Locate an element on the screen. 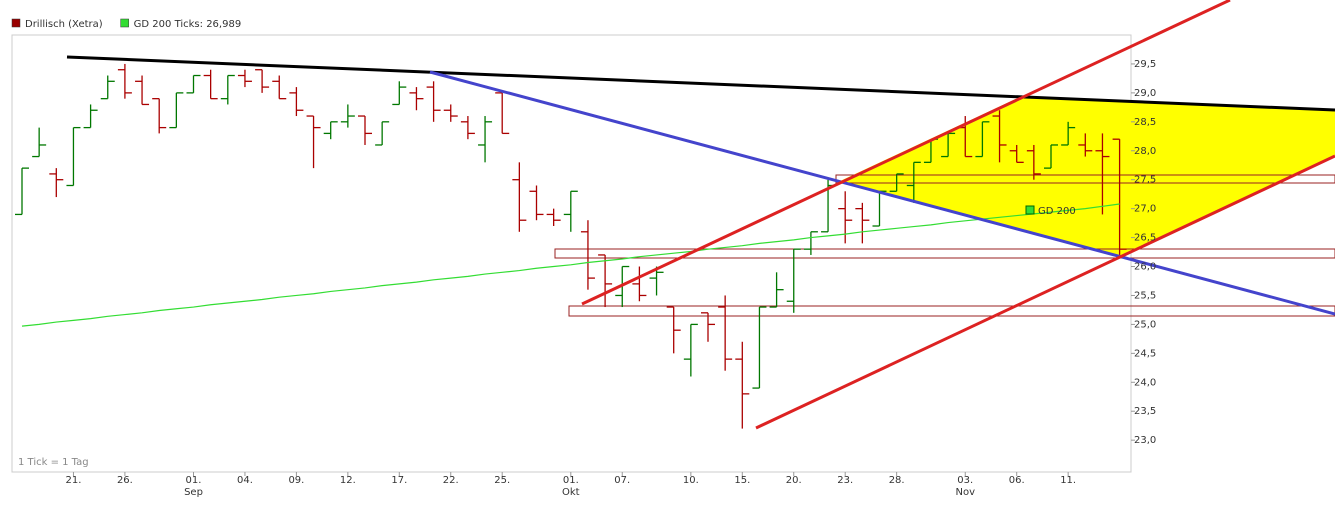 This screenshot has width=1335, height=516. x-tick-label: 26. is located at coordinates (125, 480).